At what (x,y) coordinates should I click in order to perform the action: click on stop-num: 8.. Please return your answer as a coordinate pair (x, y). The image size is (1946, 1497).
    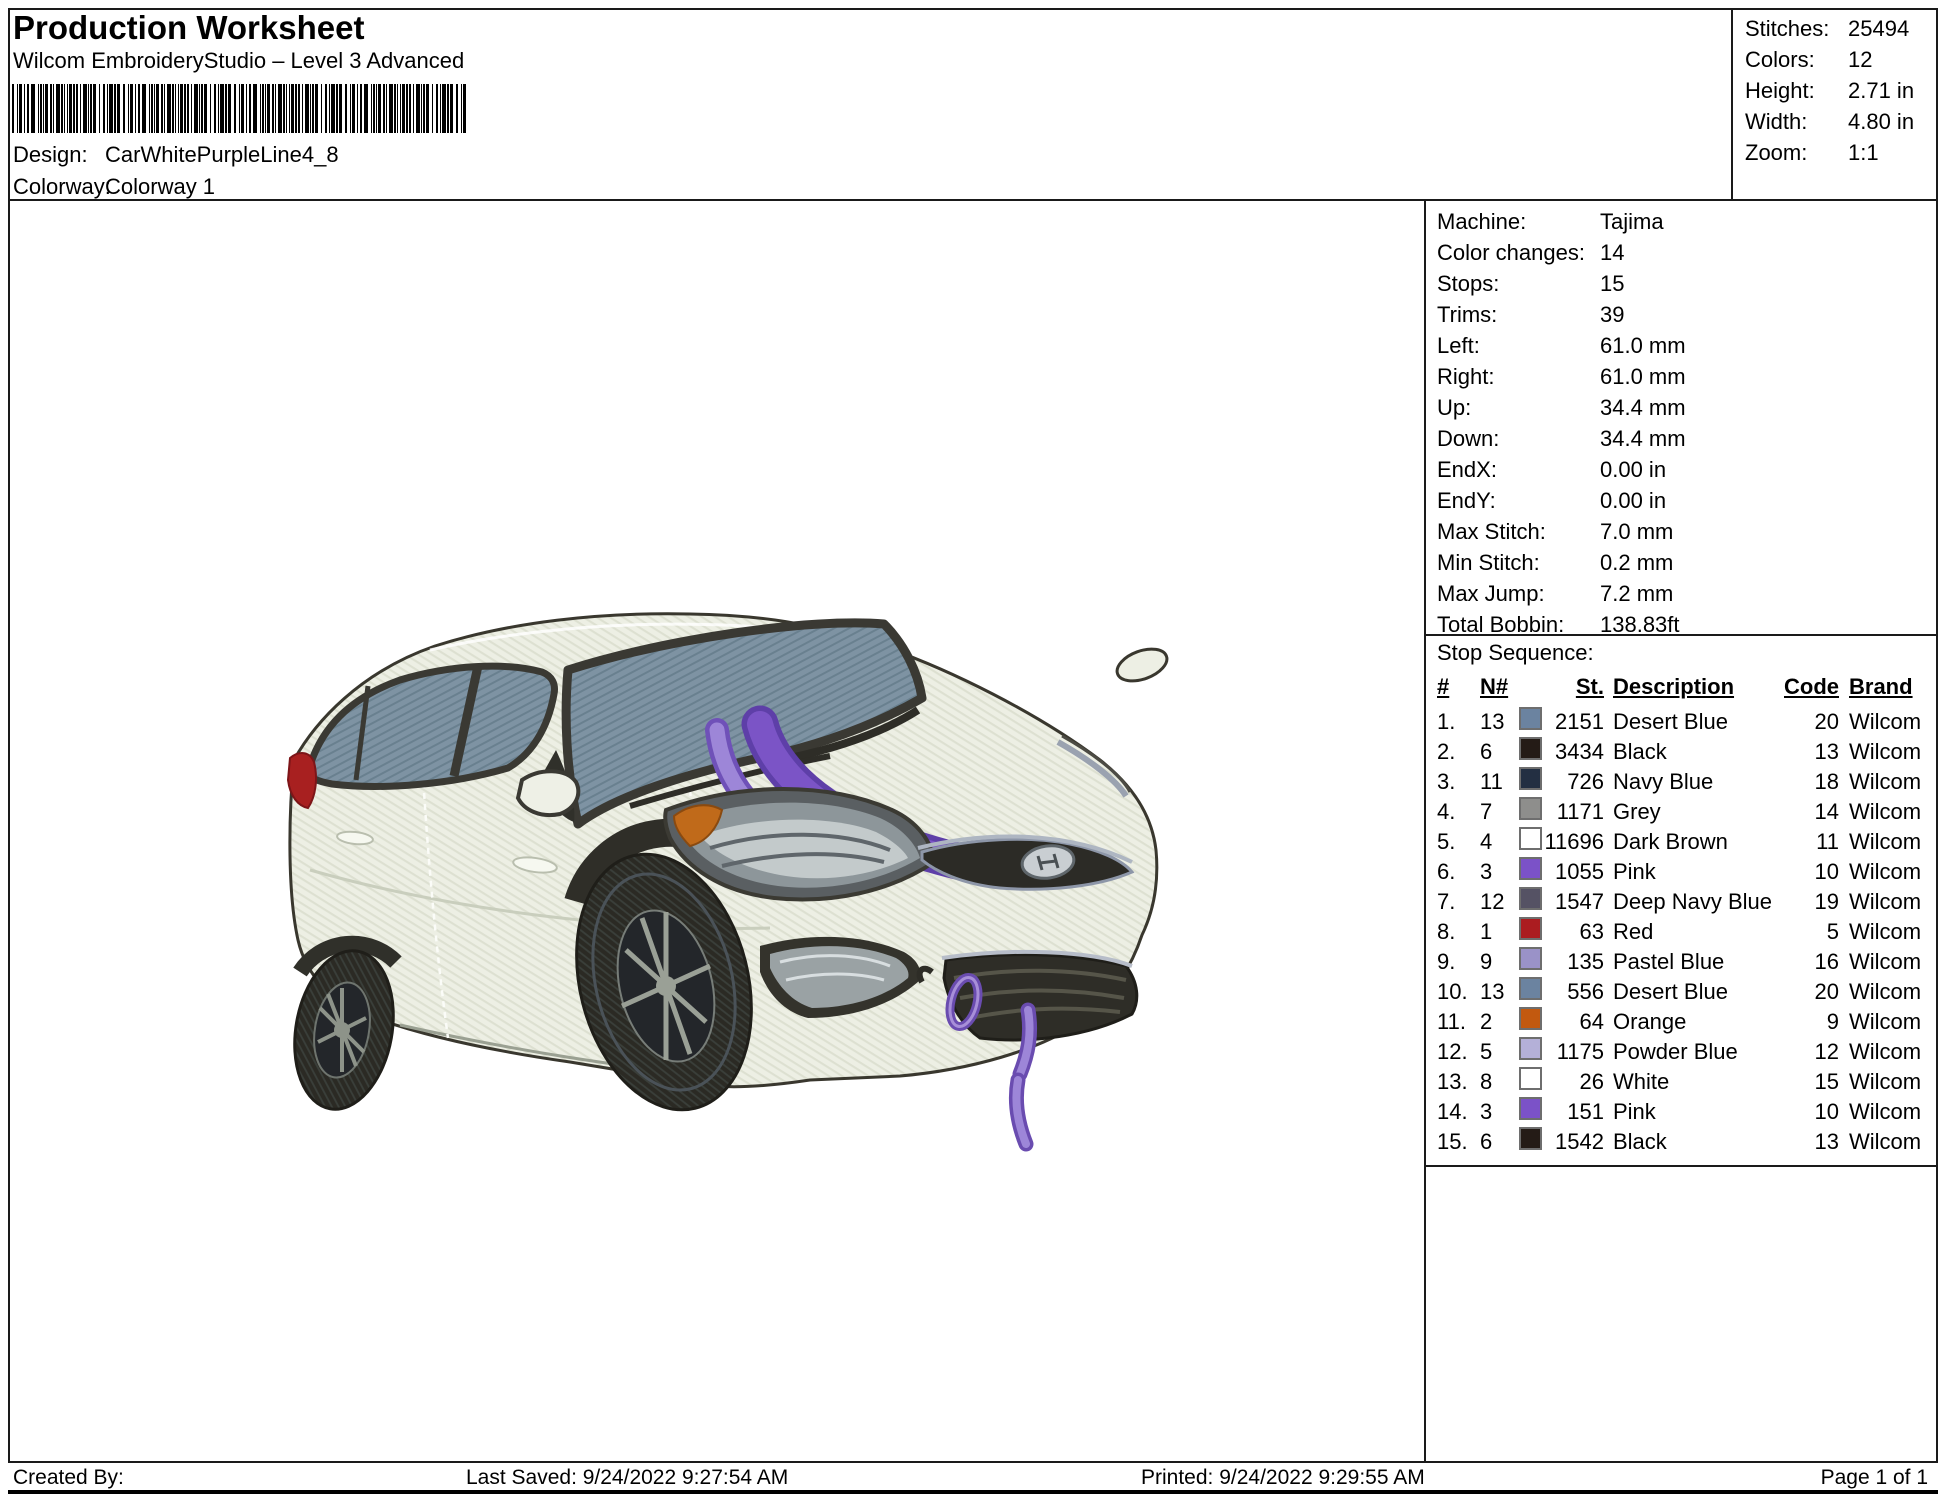
    Looking at the image, I should click on (1446, 931).